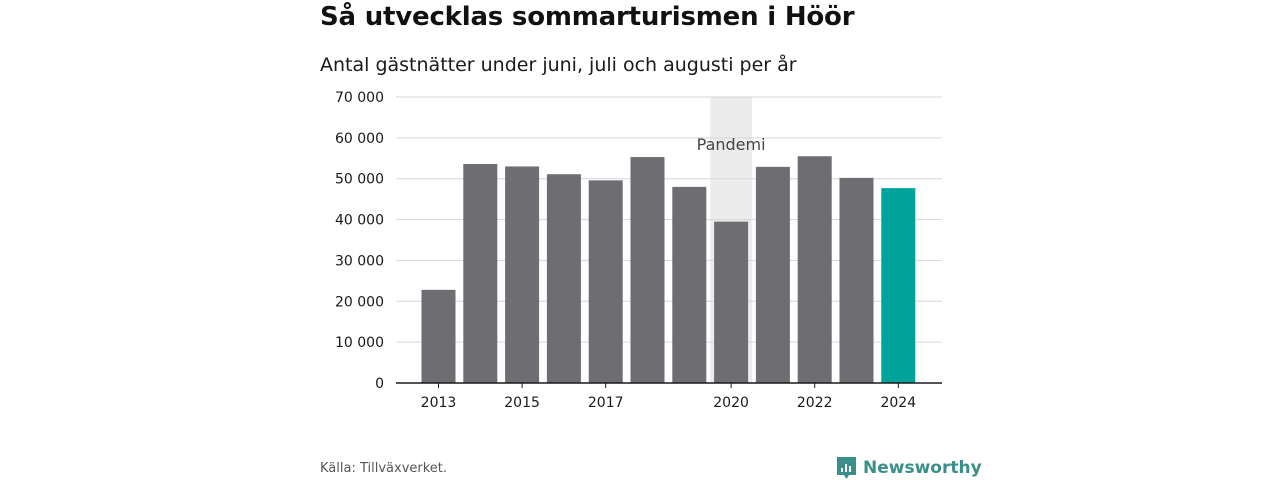 The height and width of the screenshot is (480, 1280). Describe the element at coordinates (856, 280) in the screenshot. I see `bar-2023` at that location.